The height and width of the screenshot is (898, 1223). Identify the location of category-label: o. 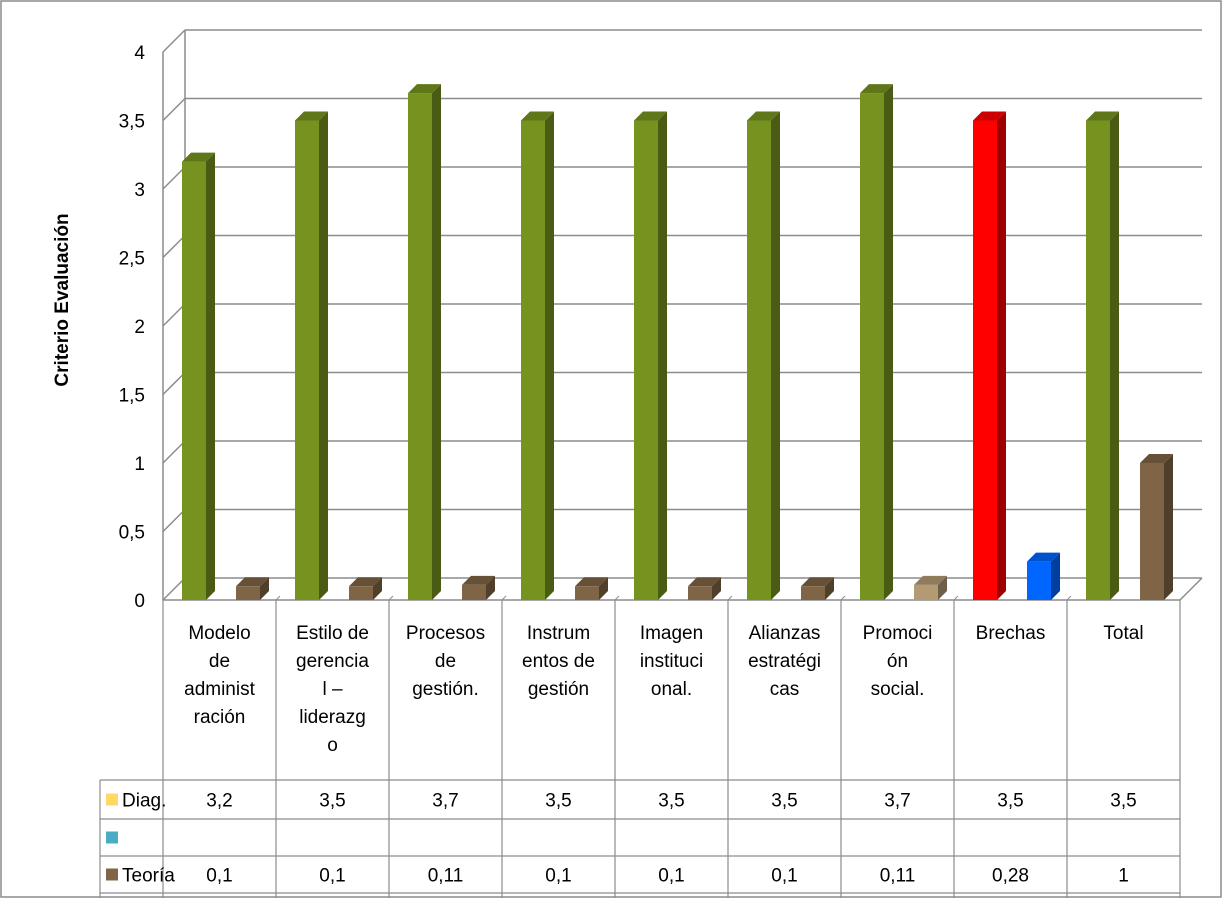
(332, 745).